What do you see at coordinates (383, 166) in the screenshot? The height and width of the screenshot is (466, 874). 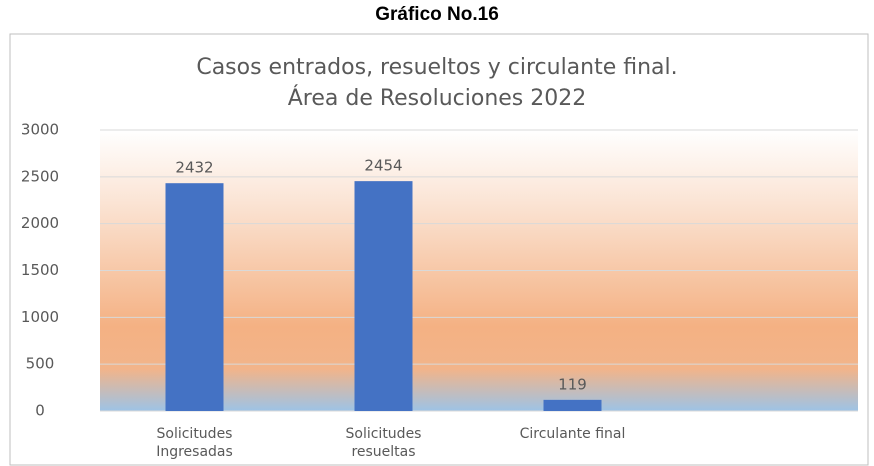 I see `data-label: 2454` at bounding box center [383, 166].